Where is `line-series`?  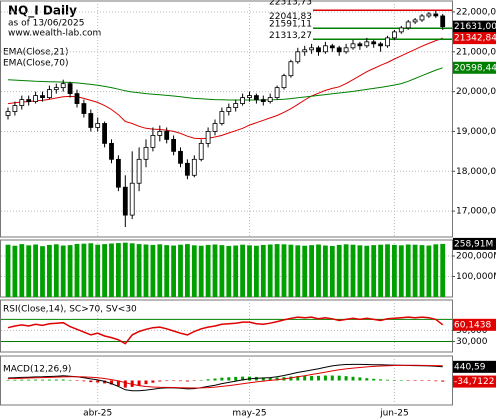 line-series is located at coordinates (225, 376).